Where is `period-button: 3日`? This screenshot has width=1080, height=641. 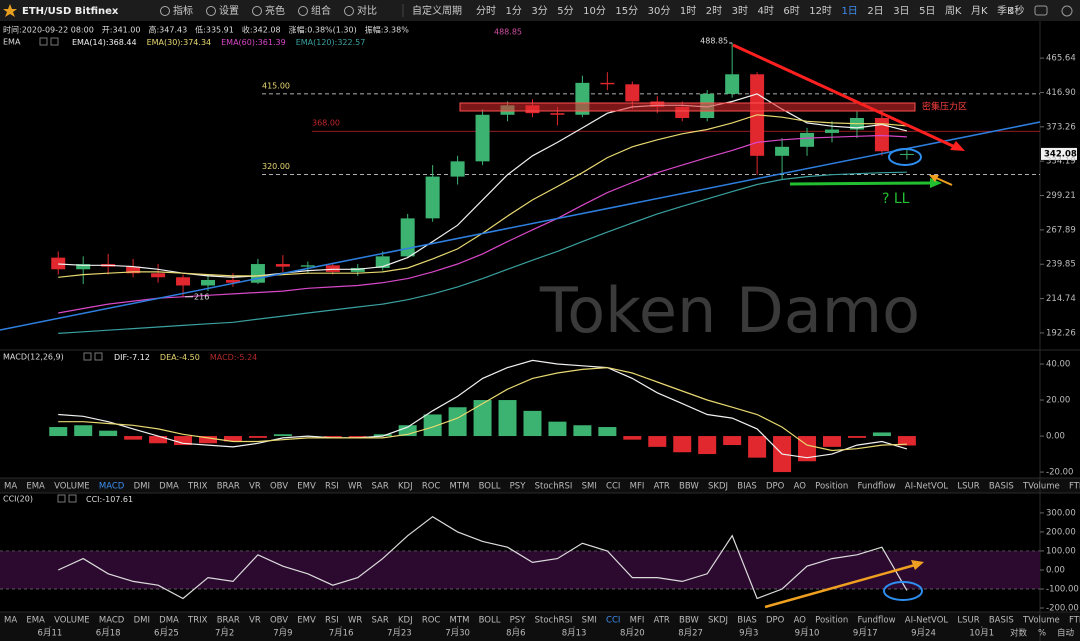 period-button: 3日 is located at coordinates (901, 11).